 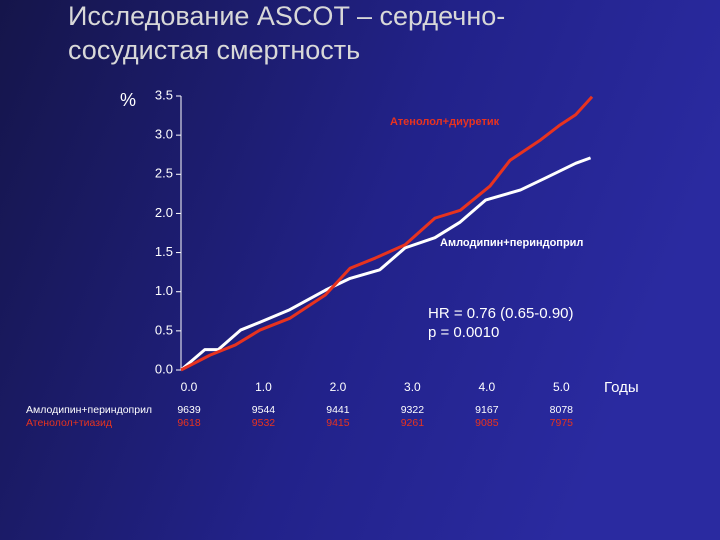 What do you see at coordinates (189, 410) in the screenshot?
I see `risk-value: 9639` at bounding box center [189, 410].